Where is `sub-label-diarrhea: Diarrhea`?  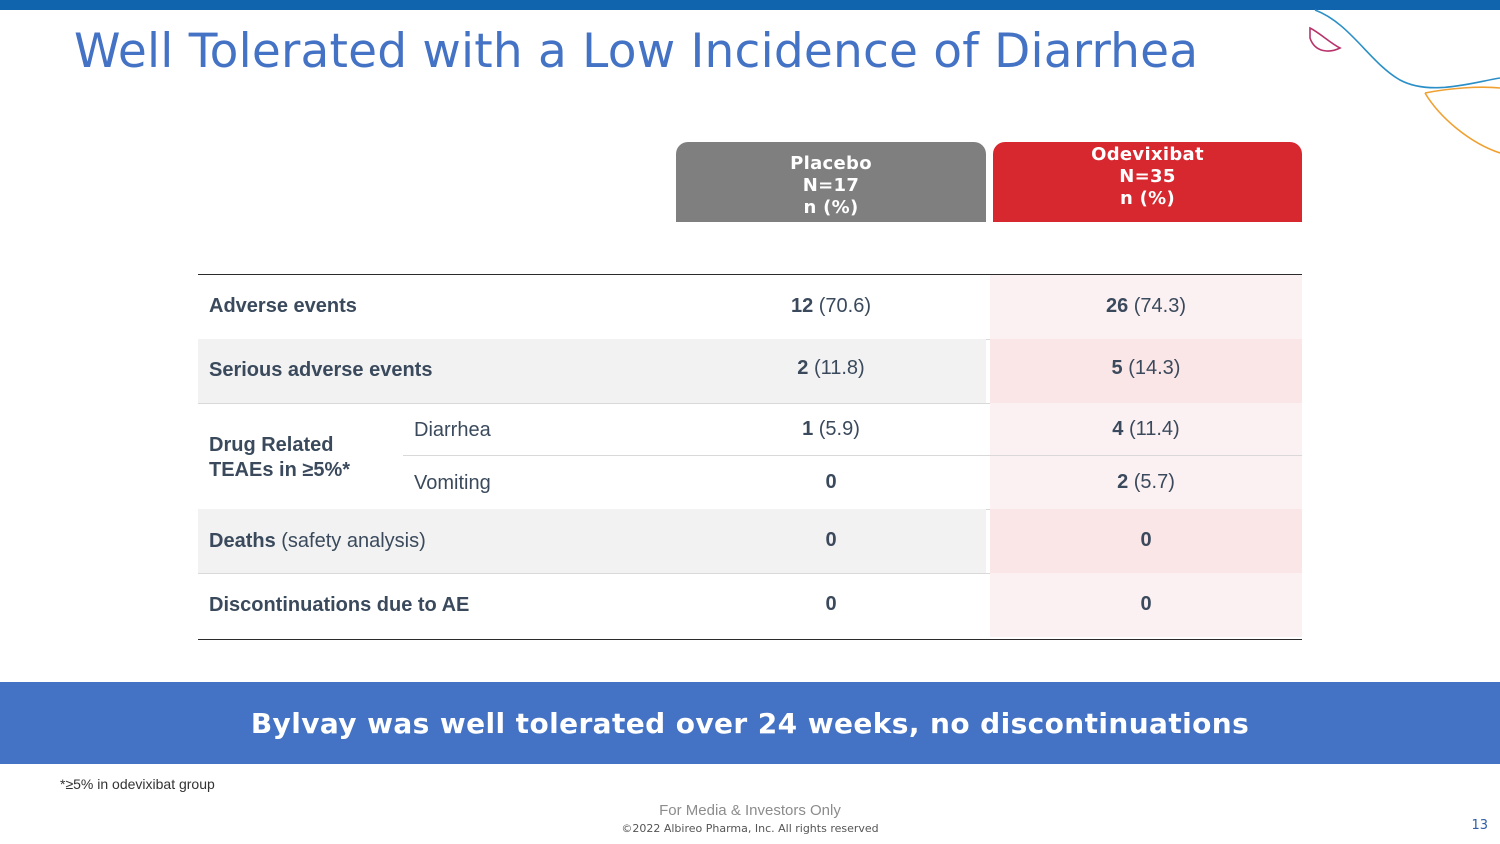 sub-label-diarrhea: Diarrhea is located at coordinates (452, 430).